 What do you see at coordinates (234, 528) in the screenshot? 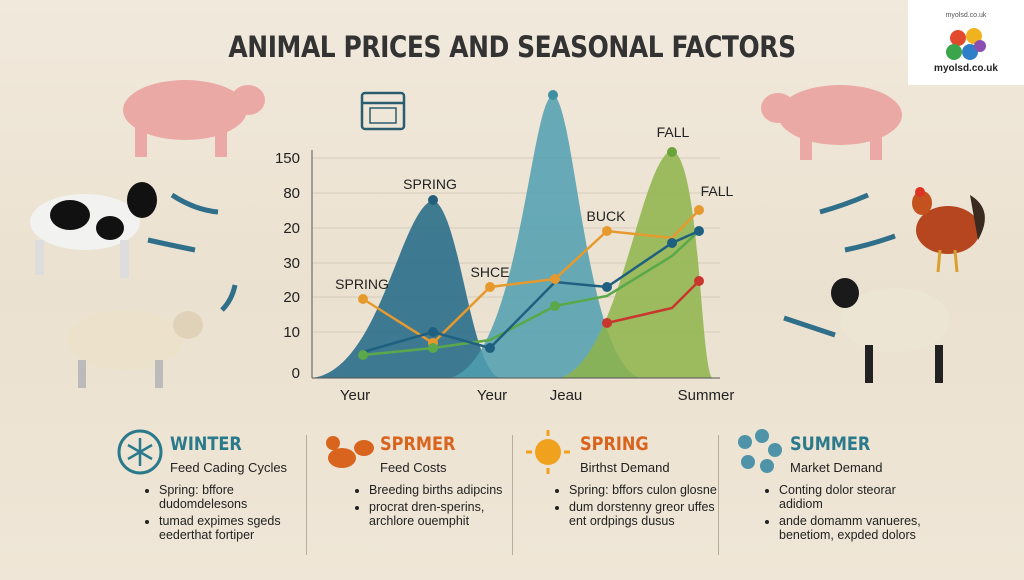
I see `bullet: tumad expimes sgeds eederthat fortiper` at bounding box center [234, 528].